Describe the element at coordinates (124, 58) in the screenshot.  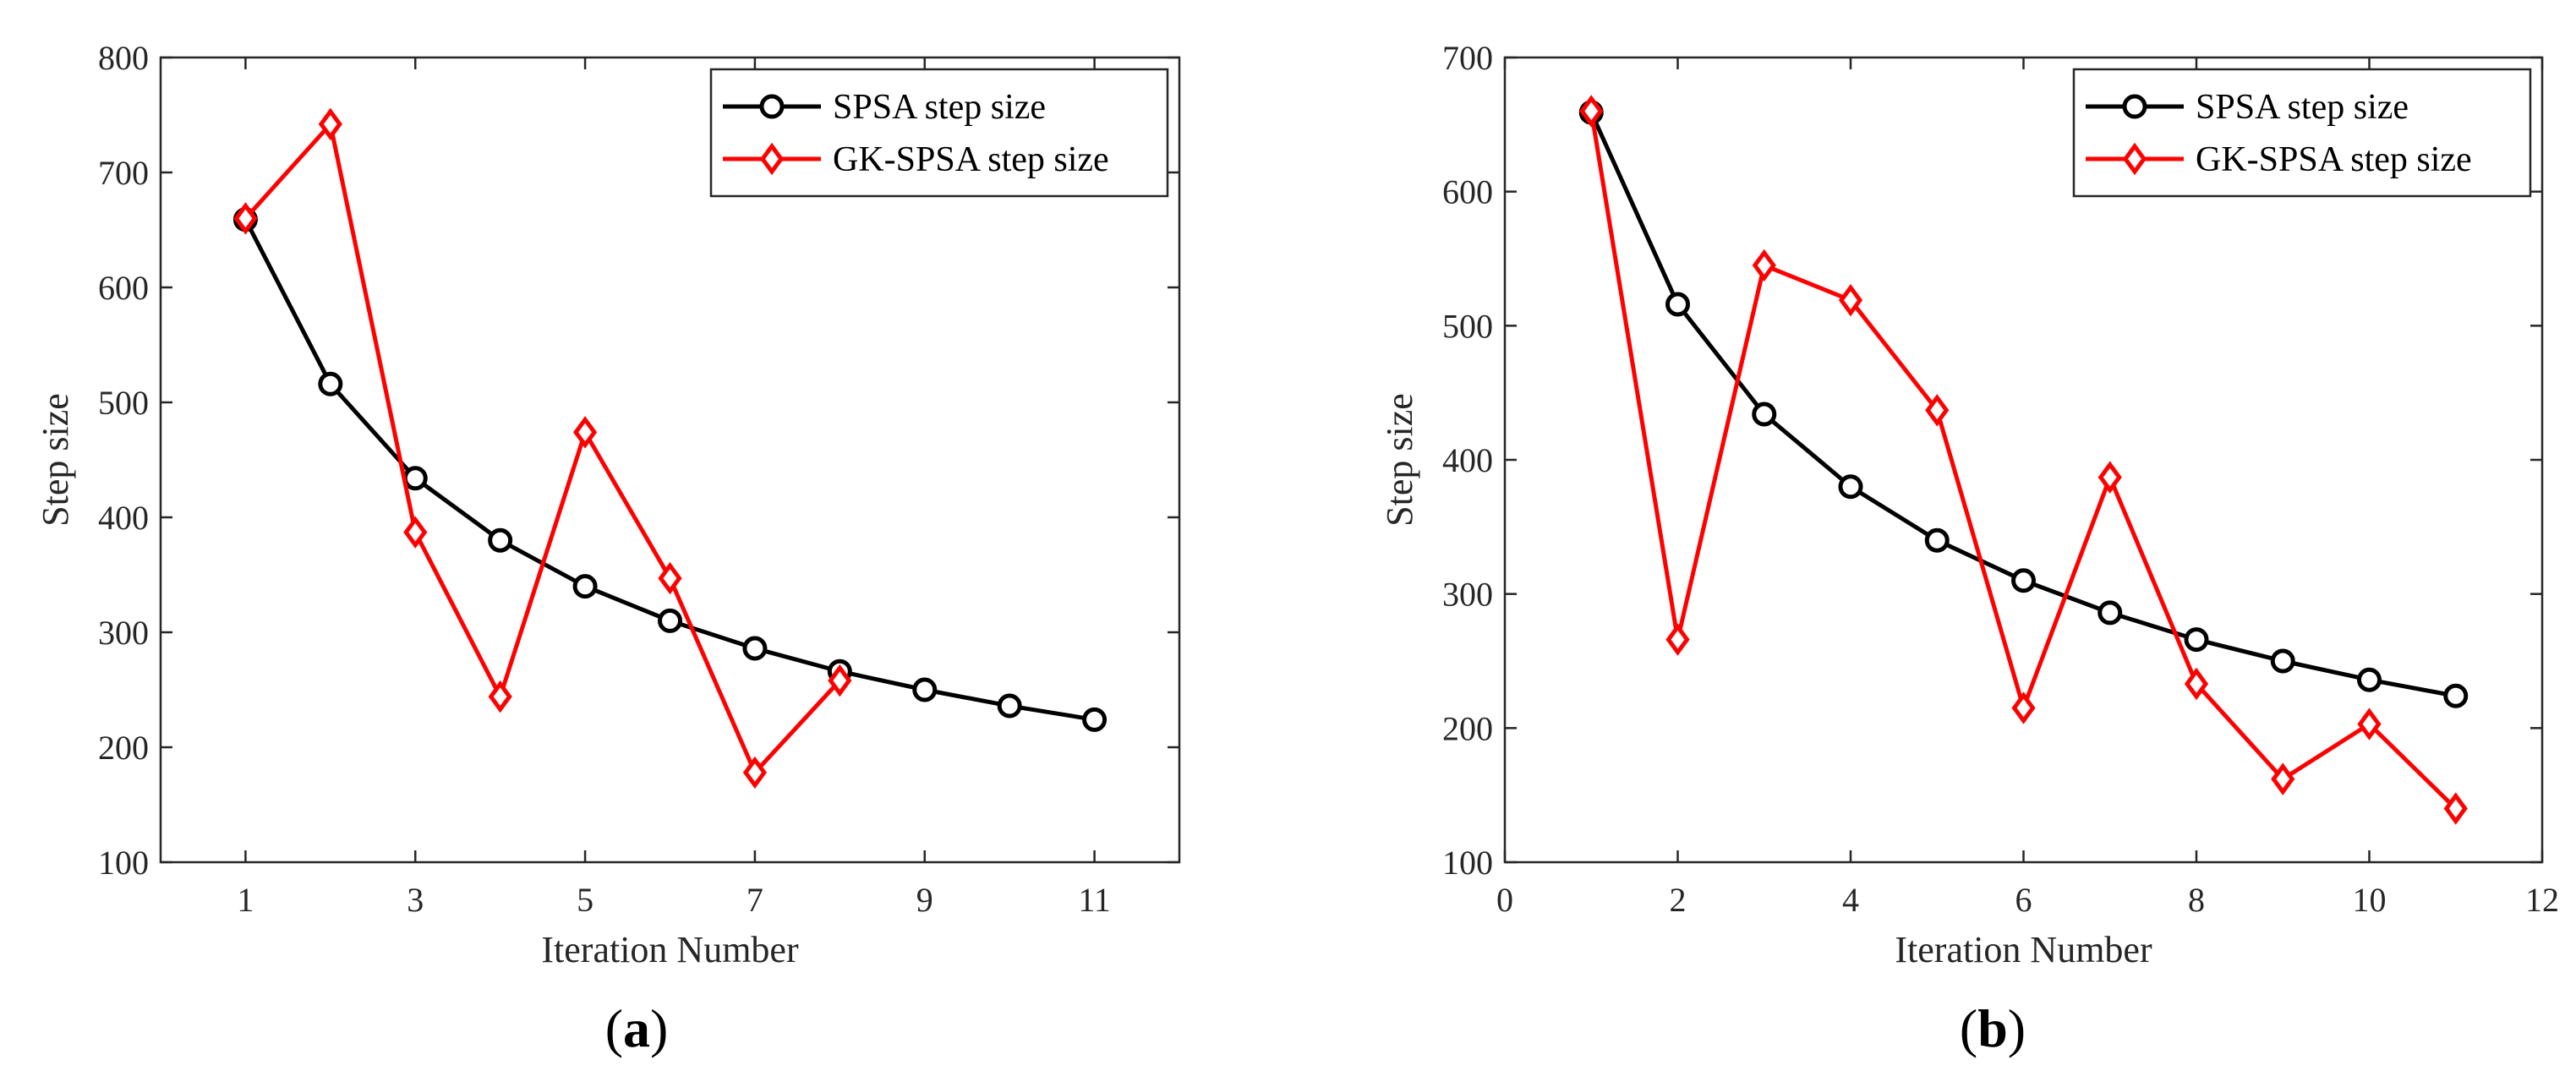
I see `y-tick-label: 800` at that location.